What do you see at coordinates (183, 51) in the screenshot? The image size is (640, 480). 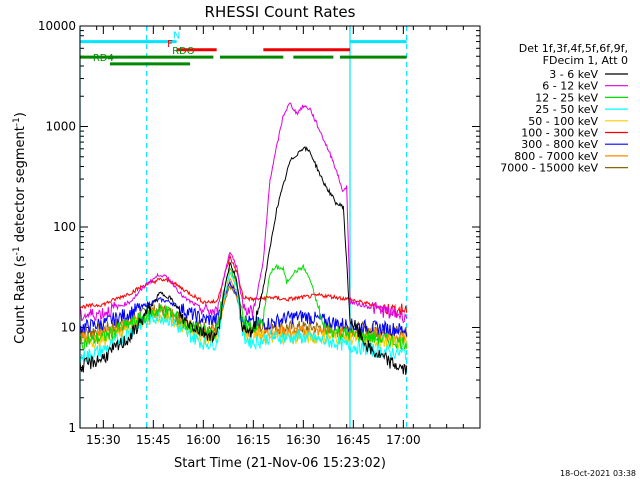 I see `state-band-label: RDO` at bounding box center [183, 51].